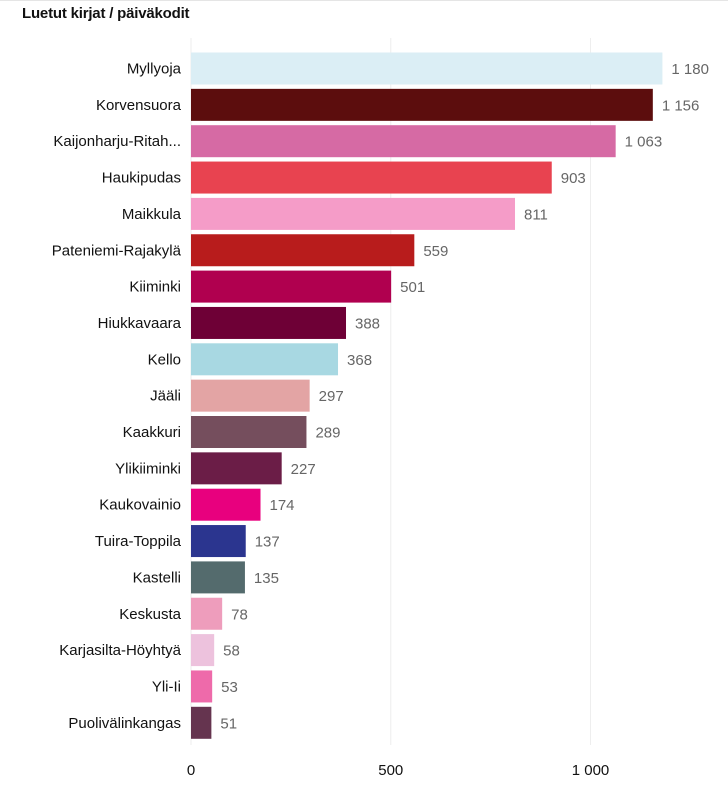 This screenshot has height=791, width=728. Describe the element at coordinates (303, 469) in the screenshot. I see `value-label: 227` at that location.